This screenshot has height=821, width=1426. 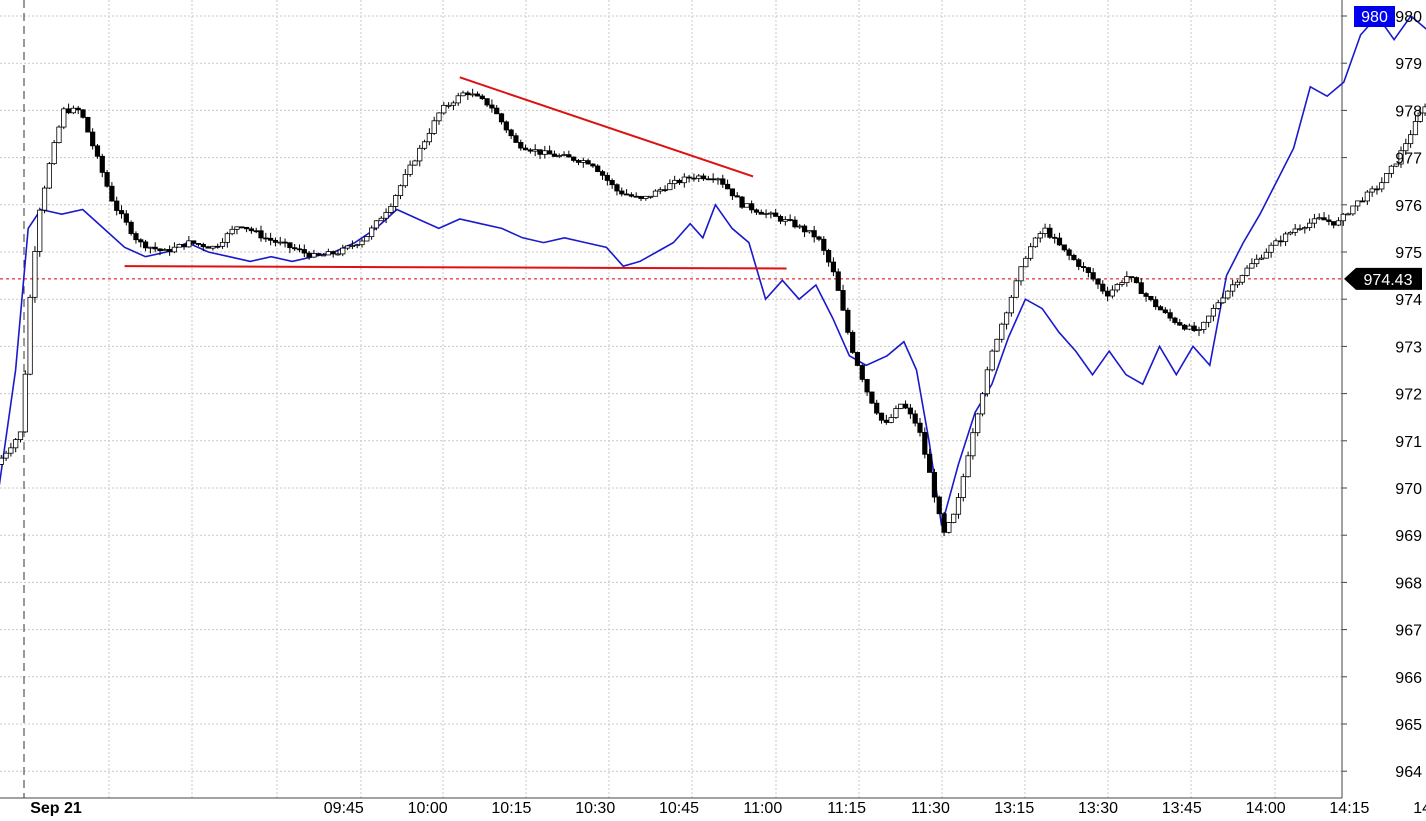 I want to click on x-tick-label: 11:15, so click(x=846, y=808).